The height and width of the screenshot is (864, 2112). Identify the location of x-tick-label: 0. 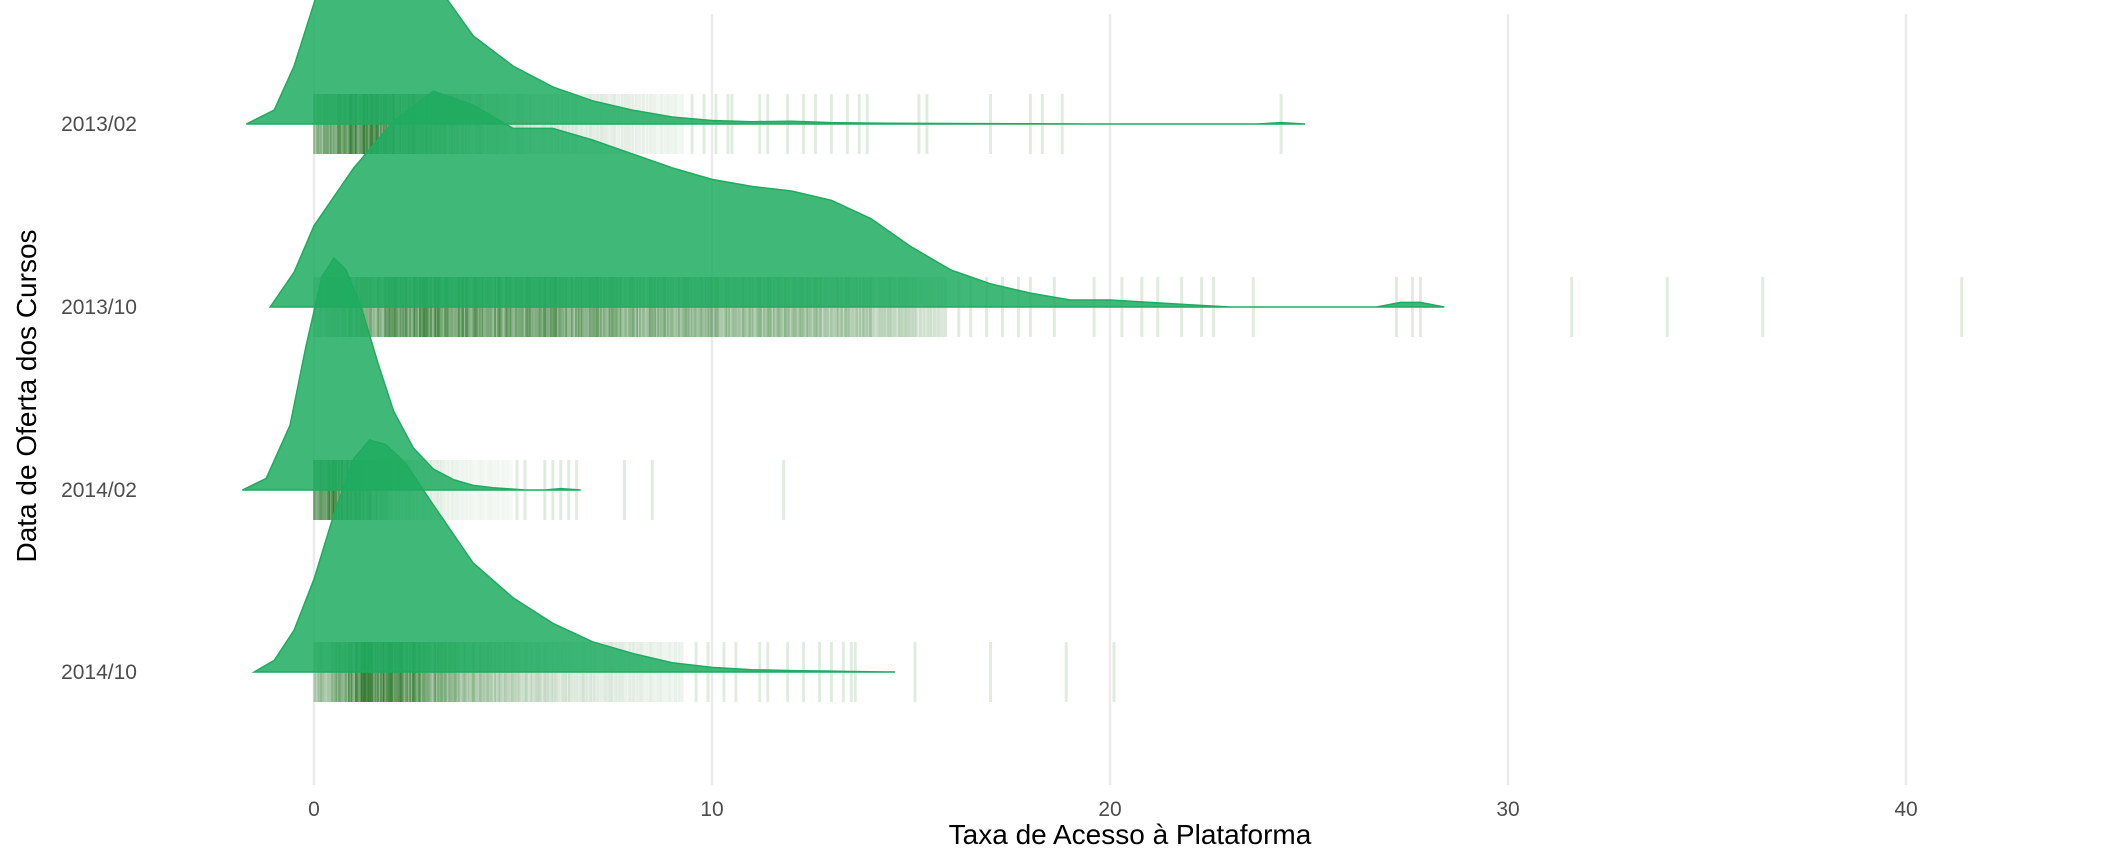
(314, 809).